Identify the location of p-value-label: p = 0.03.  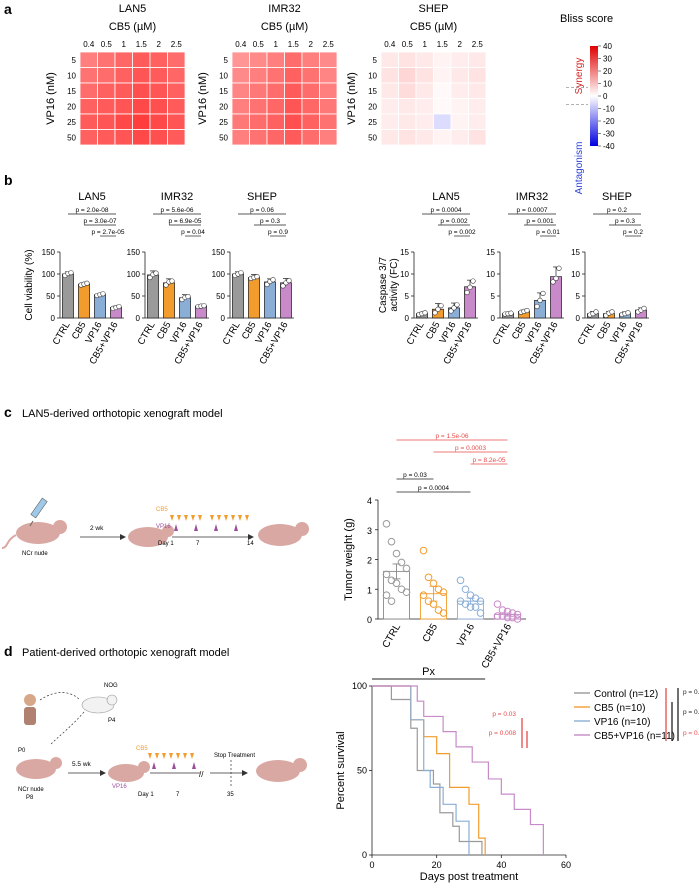
(504, 714).